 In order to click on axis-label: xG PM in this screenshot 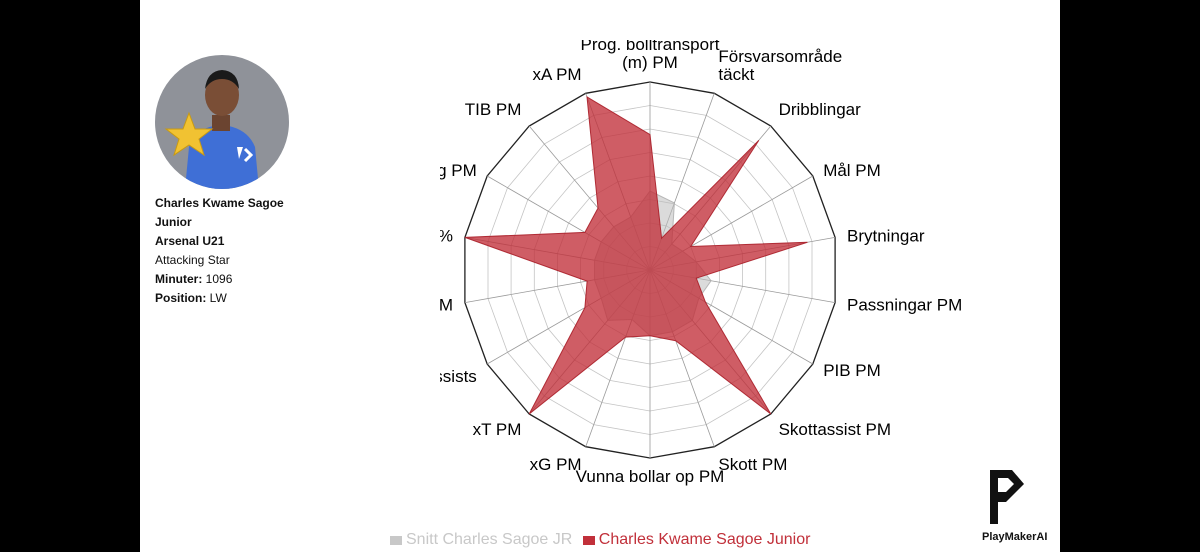, I will do `click(556, 464)`.